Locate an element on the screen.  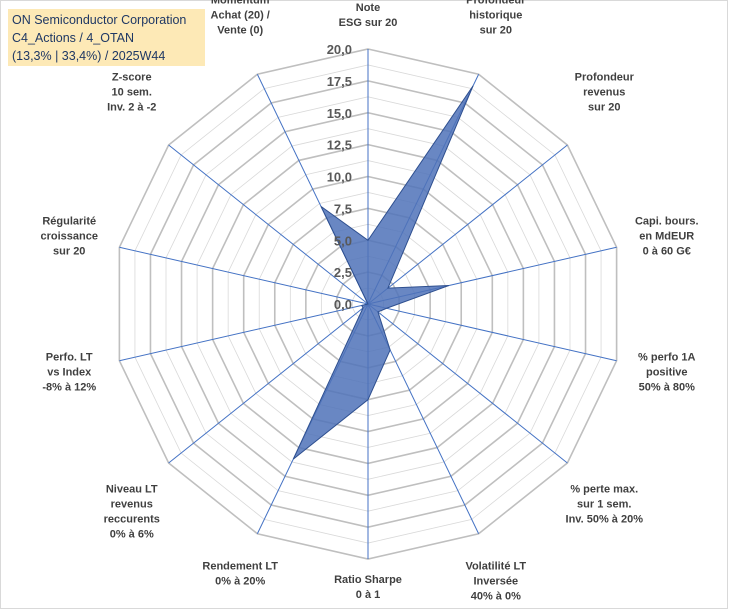
axis-label: Z-score 10 sem. Inv. 2 à -2 is located at coordinates (131, 93).